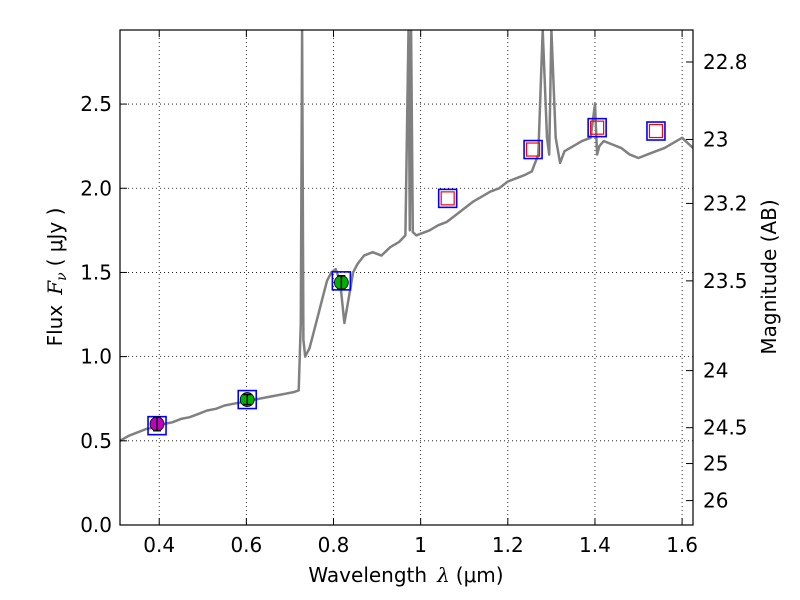 The height and width of the screenshot is (600, 800). What do you see at coordinates (159, 545) in the screenshot?
I see `x-tick-label: 0.4` at bounding box center [159, 545].